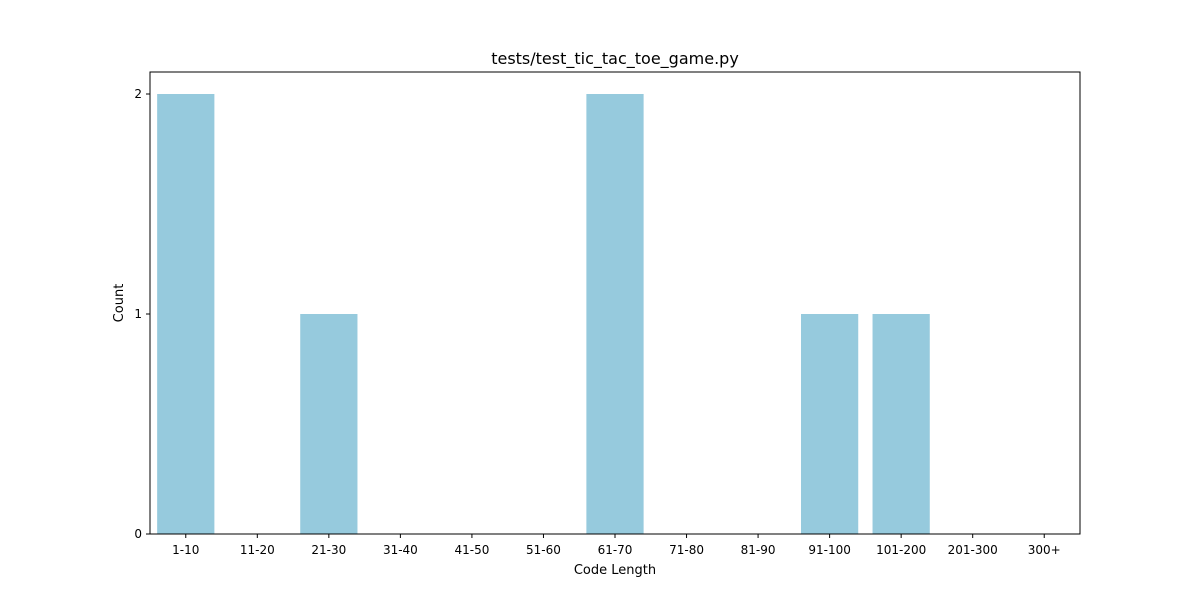 The height and width of the screenshot is (600, 1200). What do you see at coordinates (973, 550) in the screenshot?
I see `x-tick-label: 201-300` at bounding box center [973, 550].